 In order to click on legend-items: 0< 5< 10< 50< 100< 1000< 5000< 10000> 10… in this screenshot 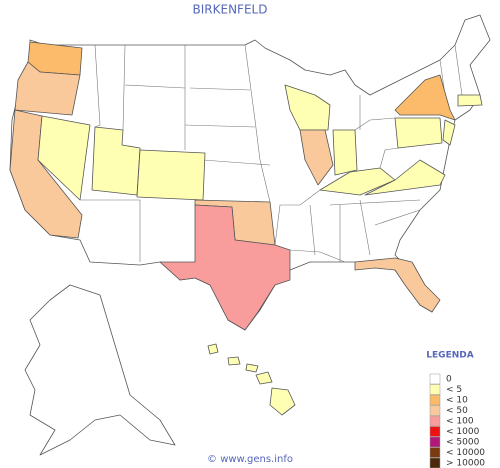, I will do `click(457, 420)`.